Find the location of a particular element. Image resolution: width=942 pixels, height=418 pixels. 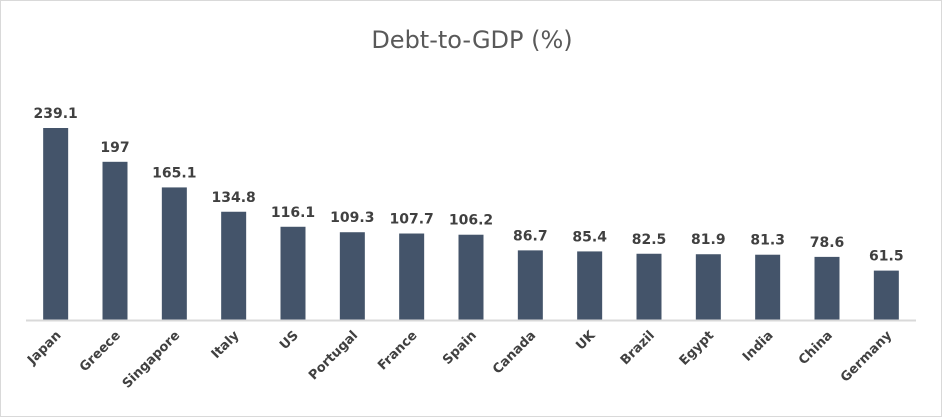

x-tick-label: Germany is located at coordinates (867, 357).